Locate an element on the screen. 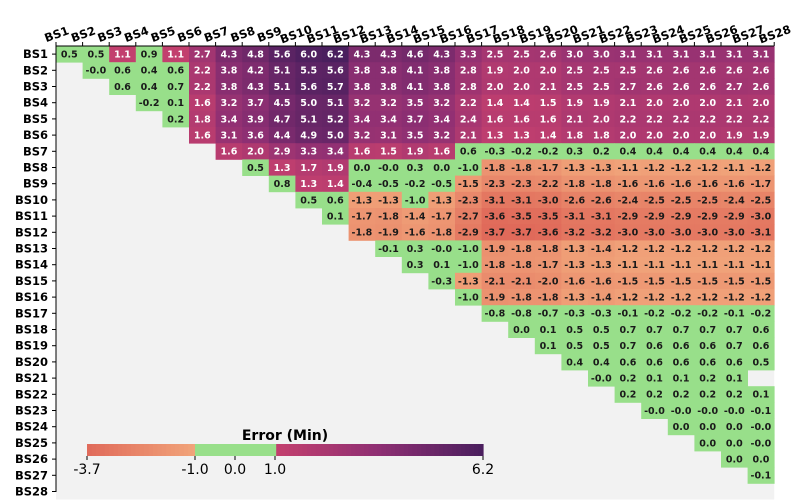 The image size is (792, 504). cell-value: 0.3 is located at coordinates (415, 168).